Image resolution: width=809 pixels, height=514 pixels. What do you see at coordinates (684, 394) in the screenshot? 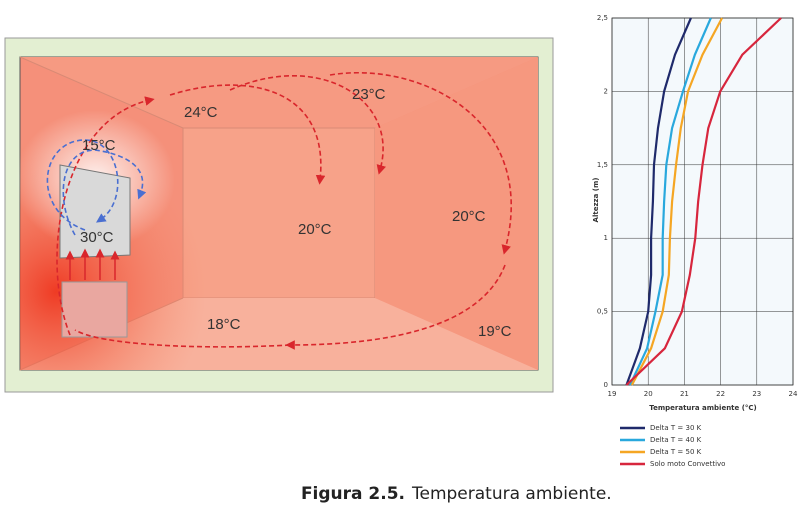
I see `x-tick-label: 21` at bounding box center [684, 394].